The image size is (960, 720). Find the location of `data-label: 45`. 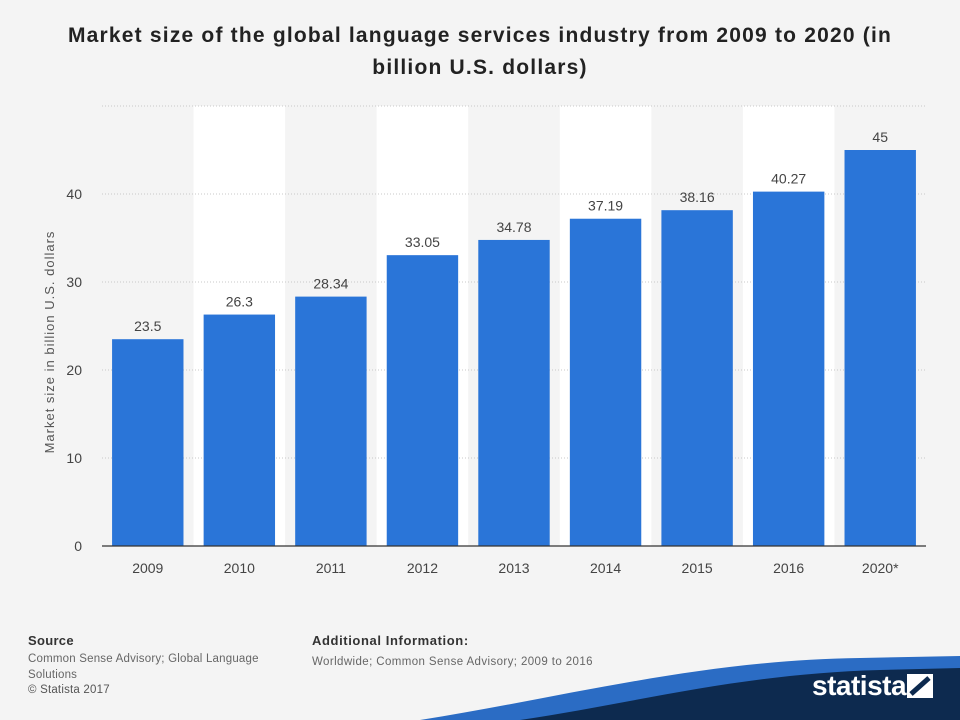

data-label: 45 is located at coordinates (880, 137).